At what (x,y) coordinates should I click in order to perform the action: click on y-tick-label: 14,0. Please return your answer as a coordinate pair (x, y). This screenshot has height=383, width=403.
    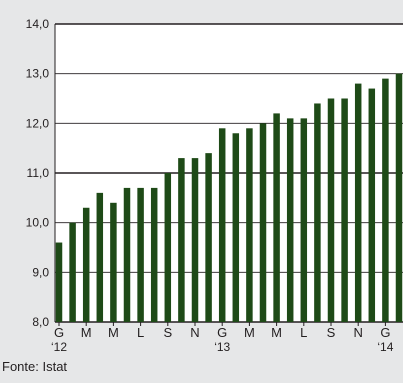
    Looking at the image, I should click on (38, 24).